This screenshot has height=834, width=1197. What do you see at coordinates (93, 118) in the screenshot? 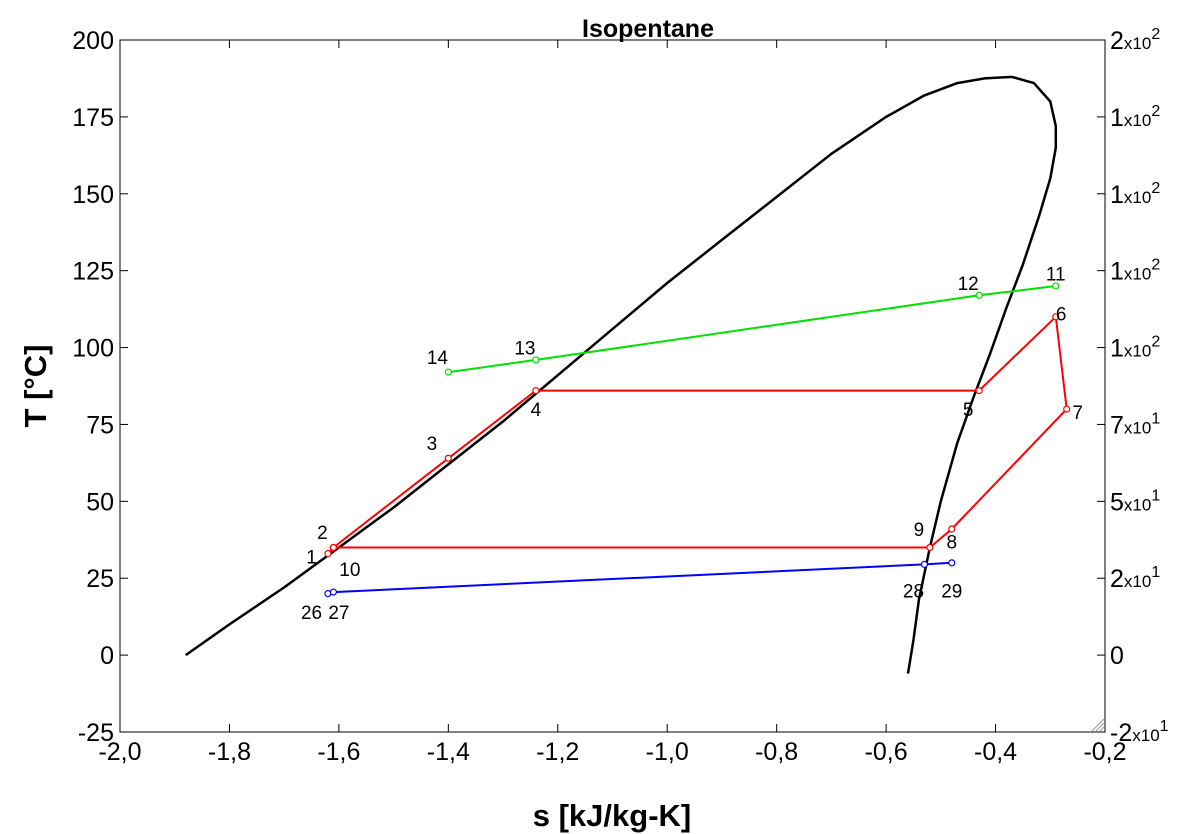
I see `y-tick-label: 175` at bounding box center [93, 118].